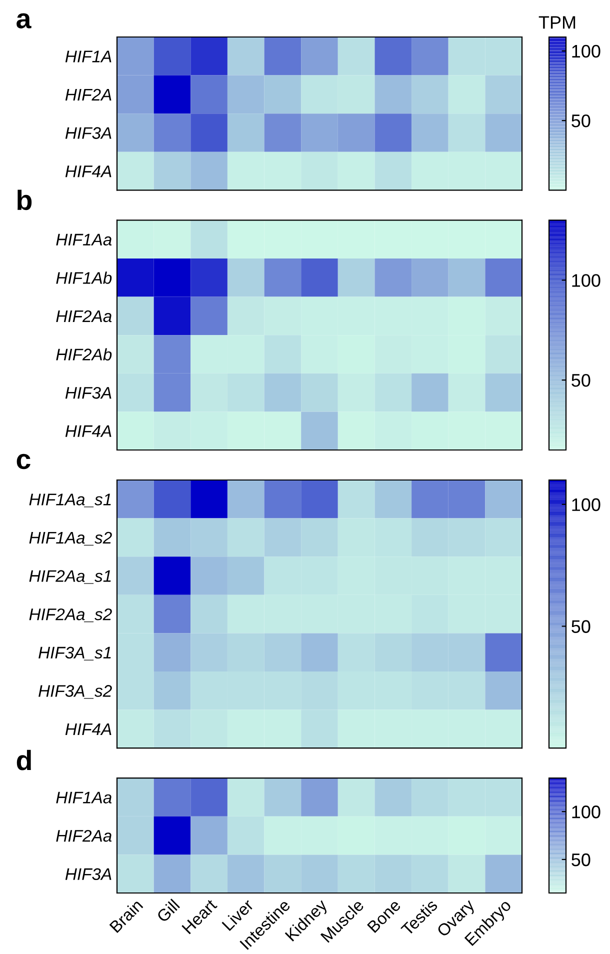  What do you see at coordinates (74, 653) in the screenshot?
I see `y-tick-label: HIF3A_s1` at bounding box center [74, 653].